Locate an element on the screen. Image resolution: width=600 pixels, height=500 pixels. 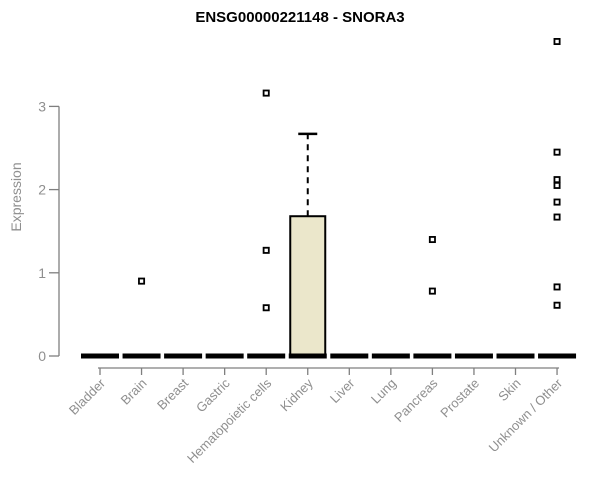
x-tick-label: Prostate is located at coordinates (459, 398).